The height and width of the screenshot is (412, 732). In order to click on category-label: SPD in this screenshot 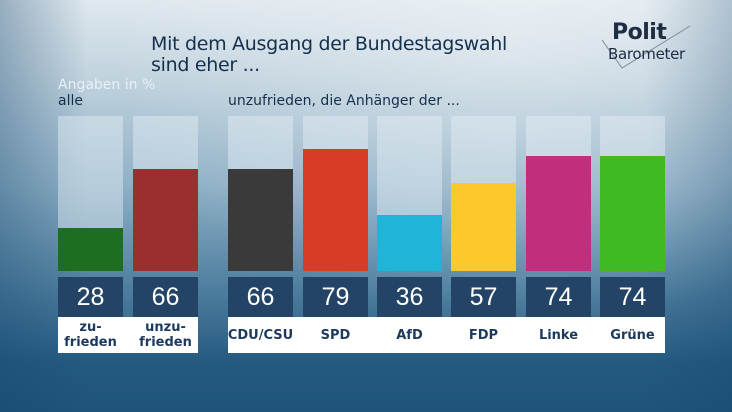, I will do `click(335, 335)`.